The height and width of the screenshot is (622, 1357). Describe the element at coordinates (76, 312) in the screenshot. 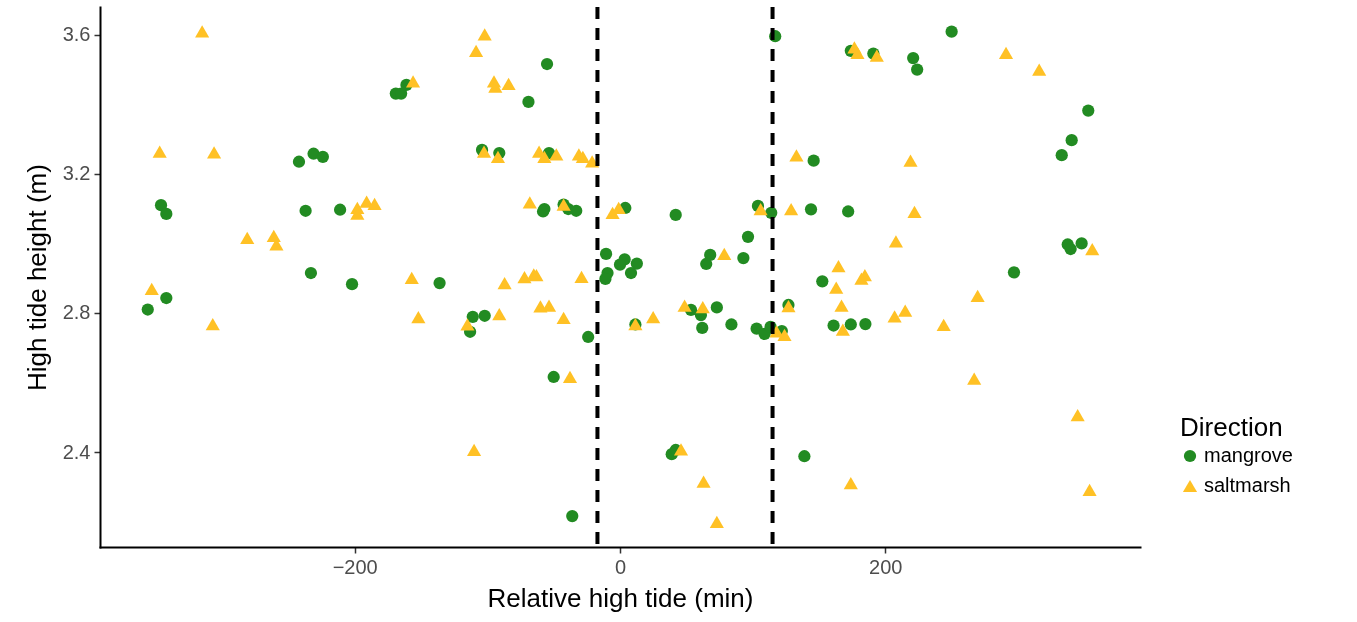

I see `y-tick-label: 2.8` at that location.